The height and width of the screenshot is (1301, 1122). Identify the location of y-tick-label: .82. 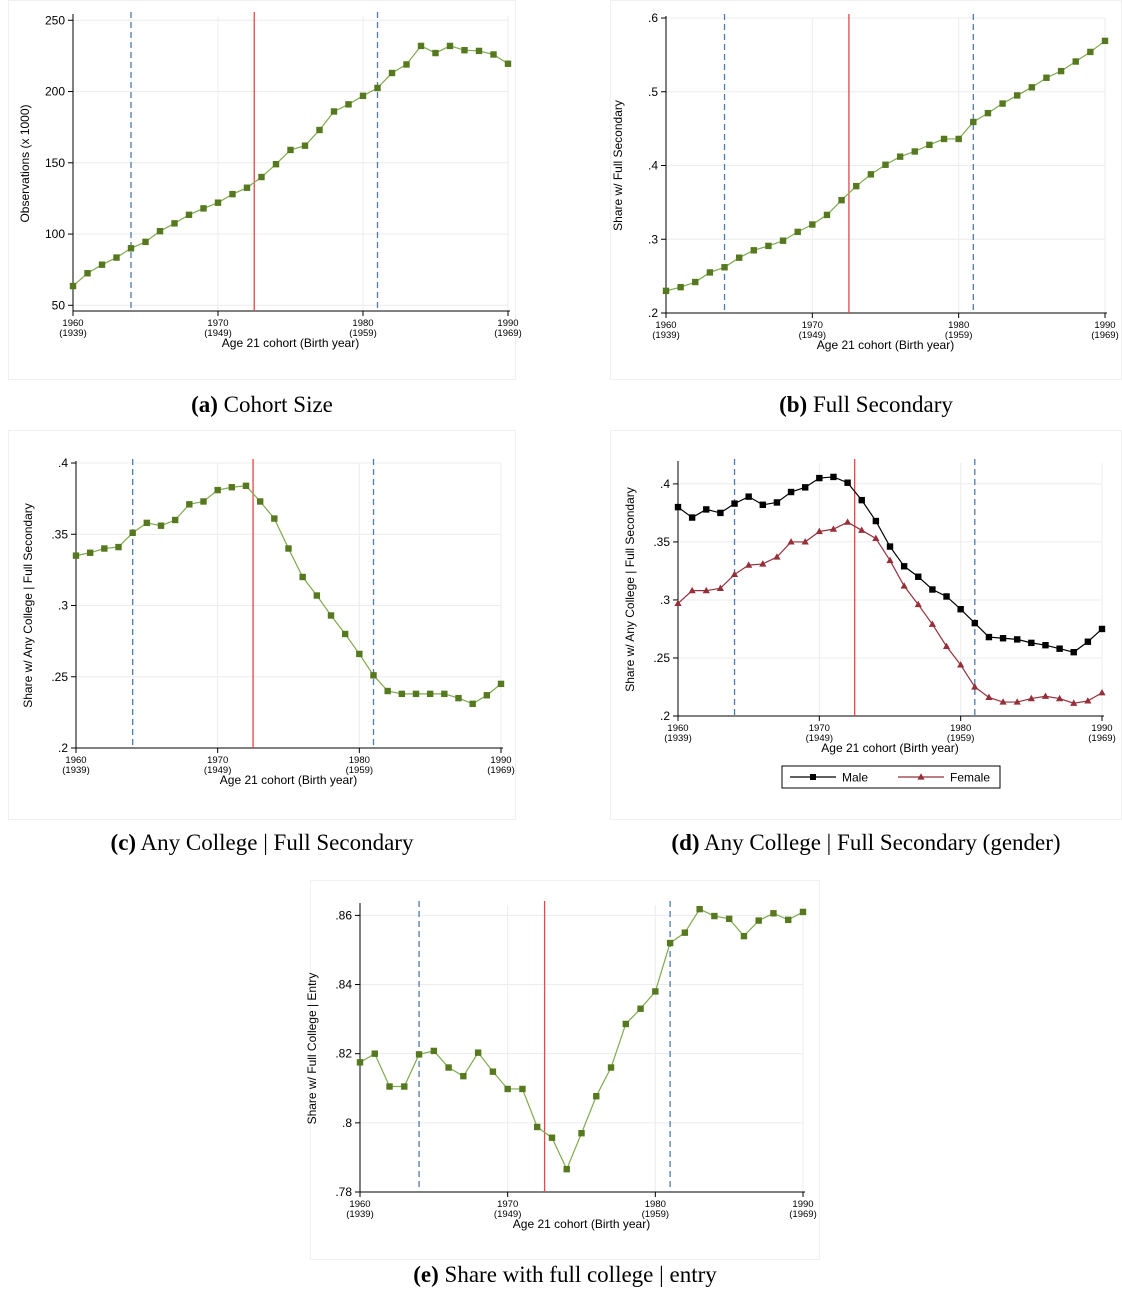
(343, 1054).